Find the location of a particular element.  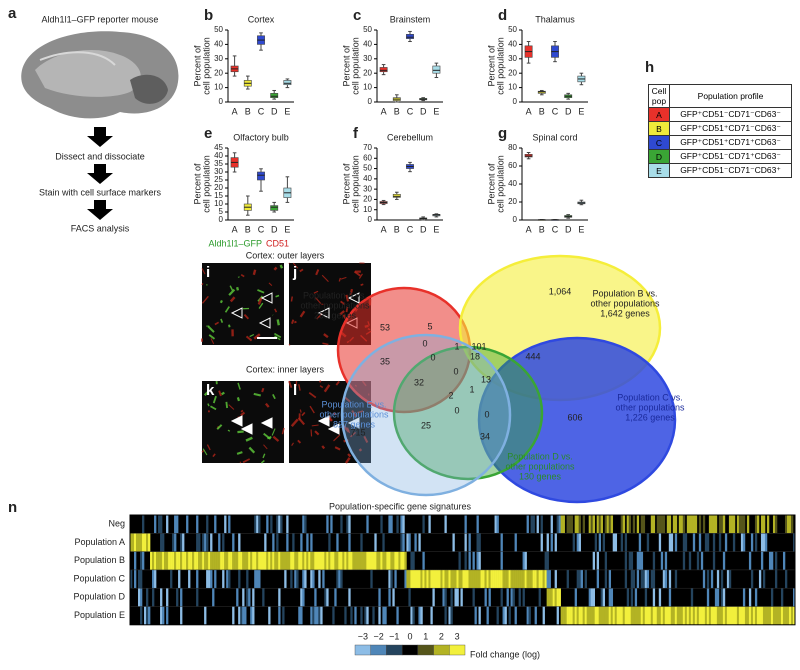

venn-label: 1,226 genes is located at coordinates (650, 417).